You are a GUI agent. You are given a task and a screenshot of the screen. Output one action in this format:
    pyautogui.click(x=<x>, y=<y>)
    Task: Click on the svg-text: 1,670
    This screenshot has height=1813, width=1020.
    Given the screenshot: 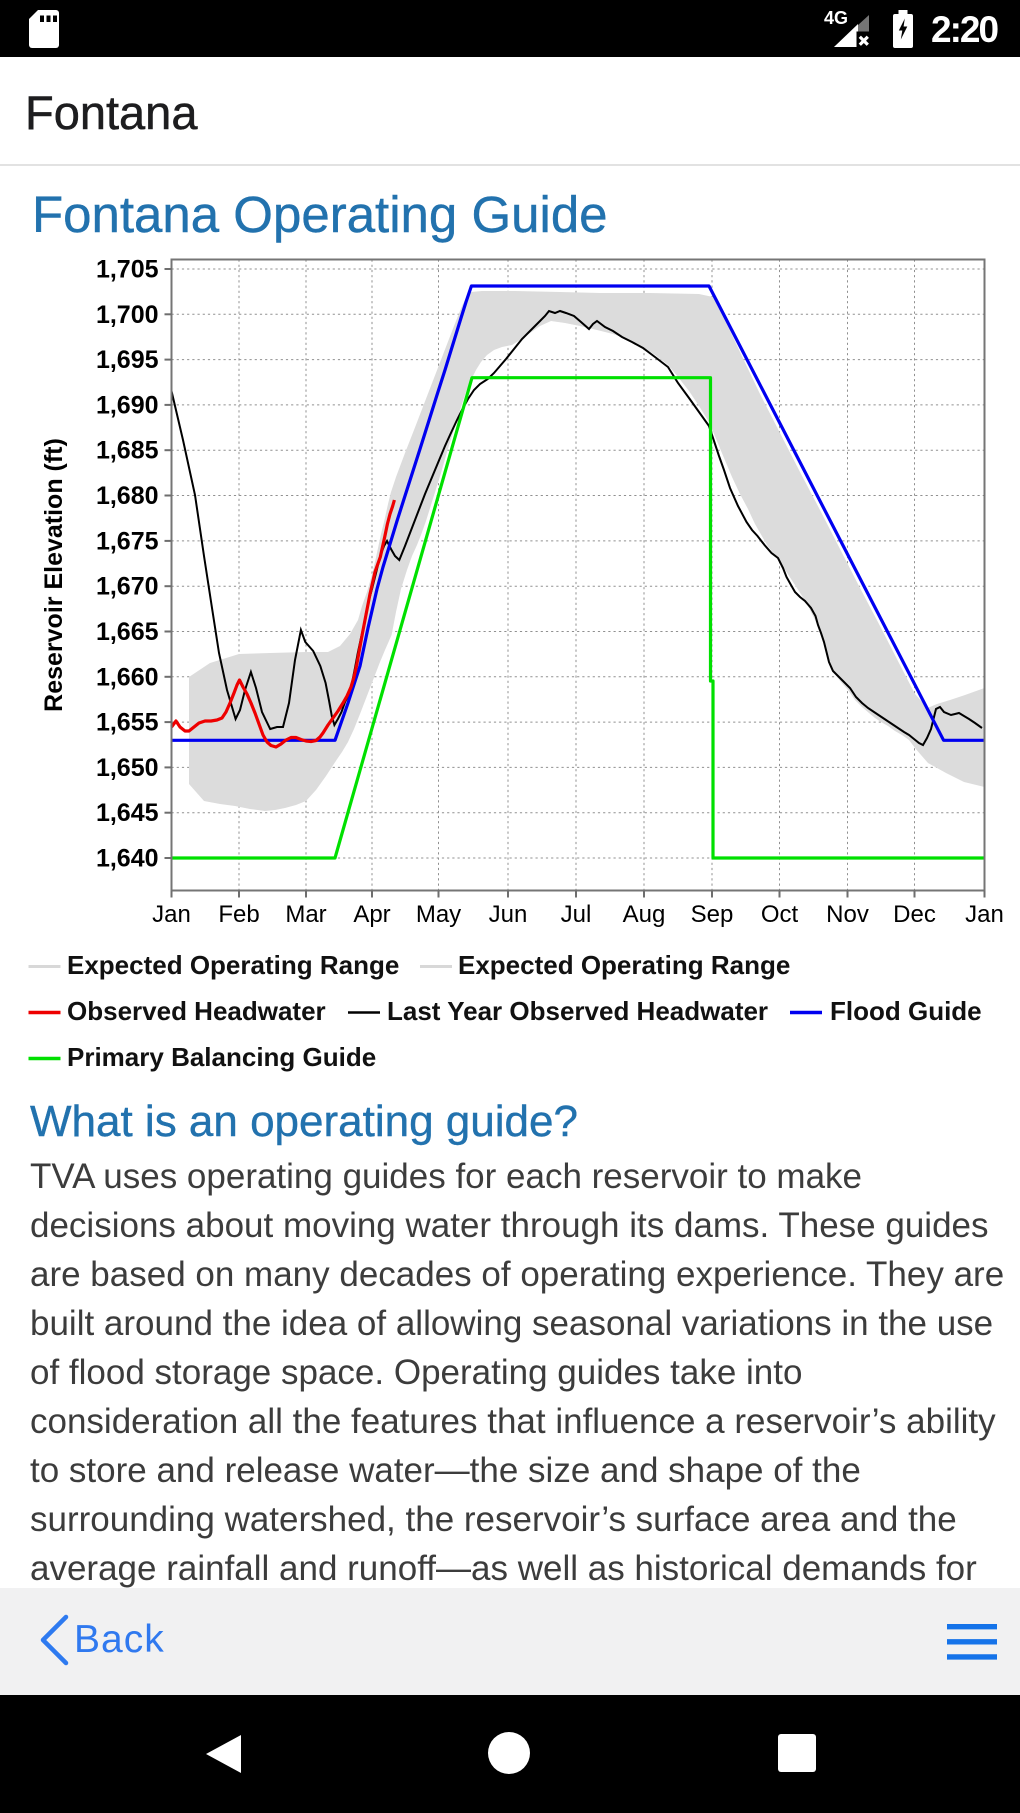 What is the action you would take?
    pyautogui.click(x=127, y=587)
    